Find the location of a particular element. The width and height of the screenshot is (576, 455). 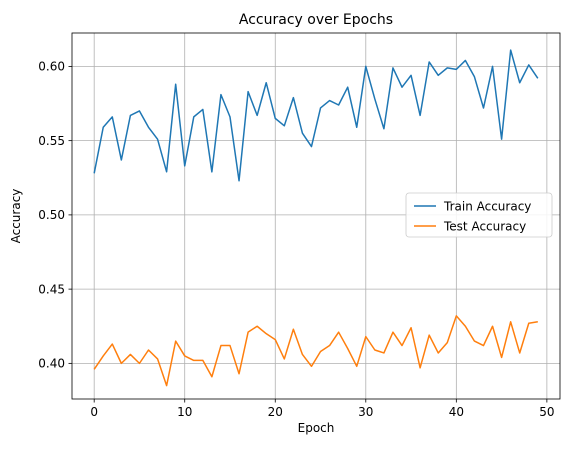

legend-label: Test Accuracy is located at coordinates (484, 226).